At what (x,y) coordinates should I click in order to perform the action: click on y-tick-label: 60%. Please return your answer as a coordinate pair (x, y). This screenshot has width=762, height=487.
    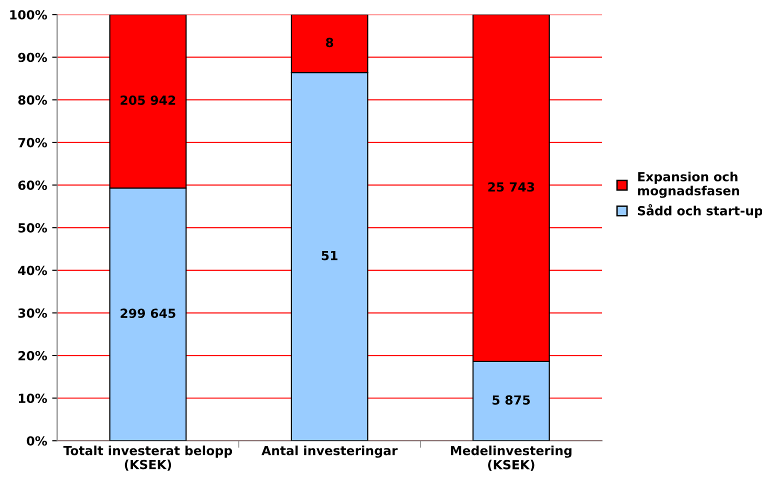
    Looking at the image, I should click on (33, 185).